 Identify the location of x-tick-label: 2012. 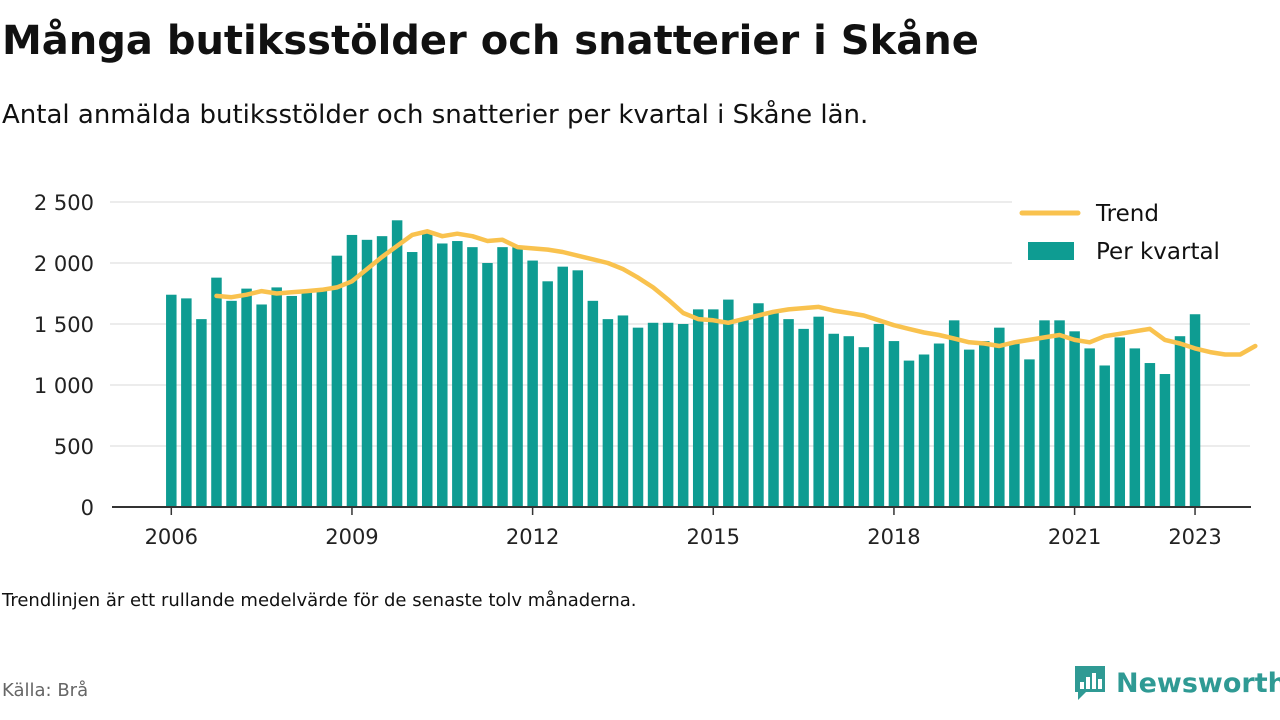
(532, 537).